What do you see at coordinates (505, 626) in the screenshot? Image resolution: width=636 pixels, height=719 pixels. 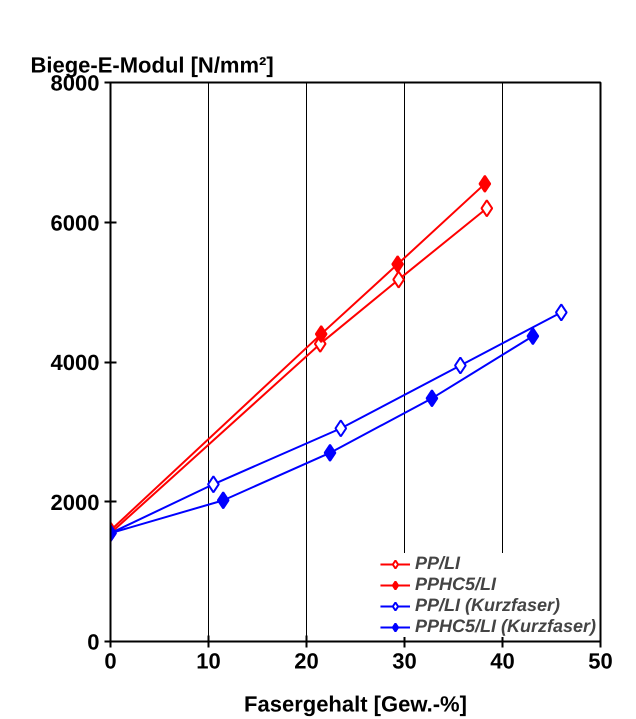 I see `legend-label: PPHC5/LI (Kurzfaser)` at bounding box center [505, 626].